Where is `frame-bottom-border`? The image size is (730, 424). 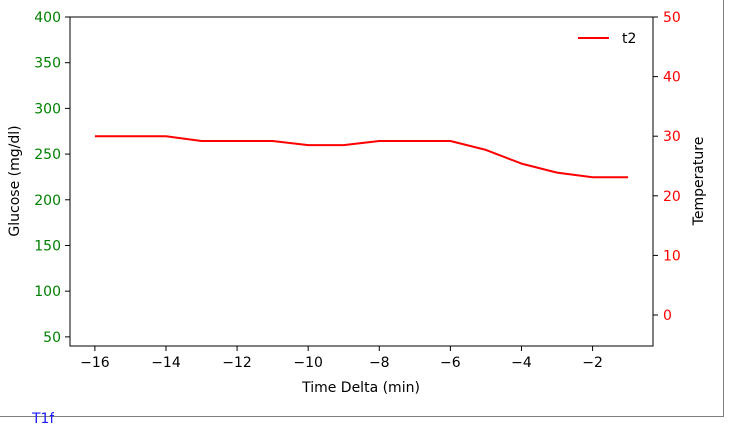
frame-bottom-border is located at coordinates (362, 416).